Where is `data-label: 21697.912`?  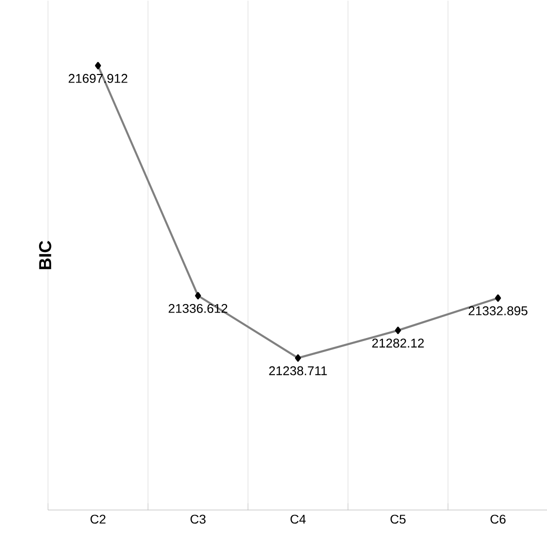
data-label: 21697.912 is located at coordinates (98, 78).